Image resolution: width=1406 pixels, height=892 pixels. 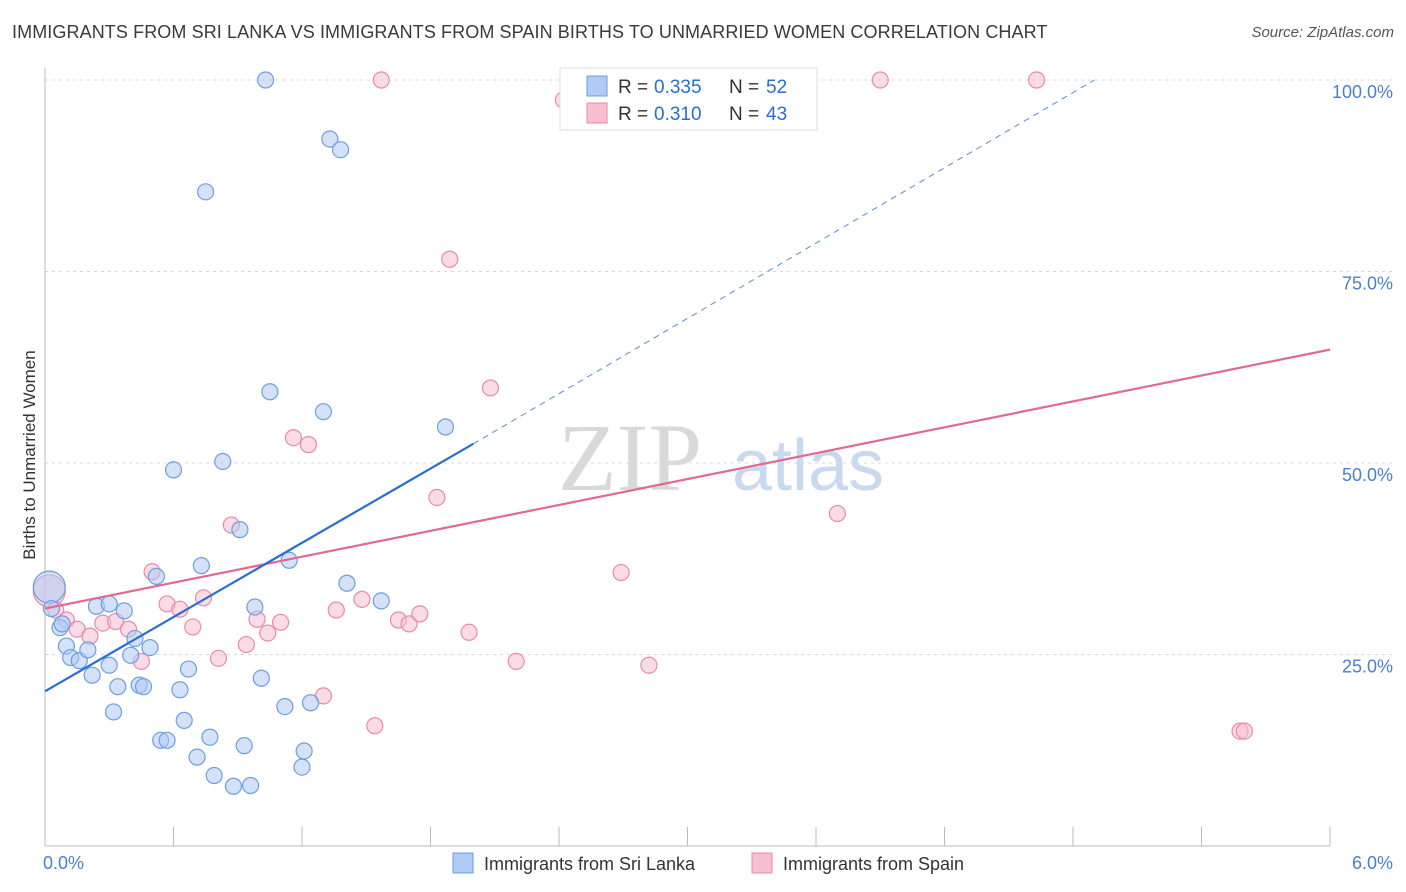 What do you see at coordinates (678, 114) in the screenshot?
I see `spain-r-value: 0.310` at bounding box center [678, 114].